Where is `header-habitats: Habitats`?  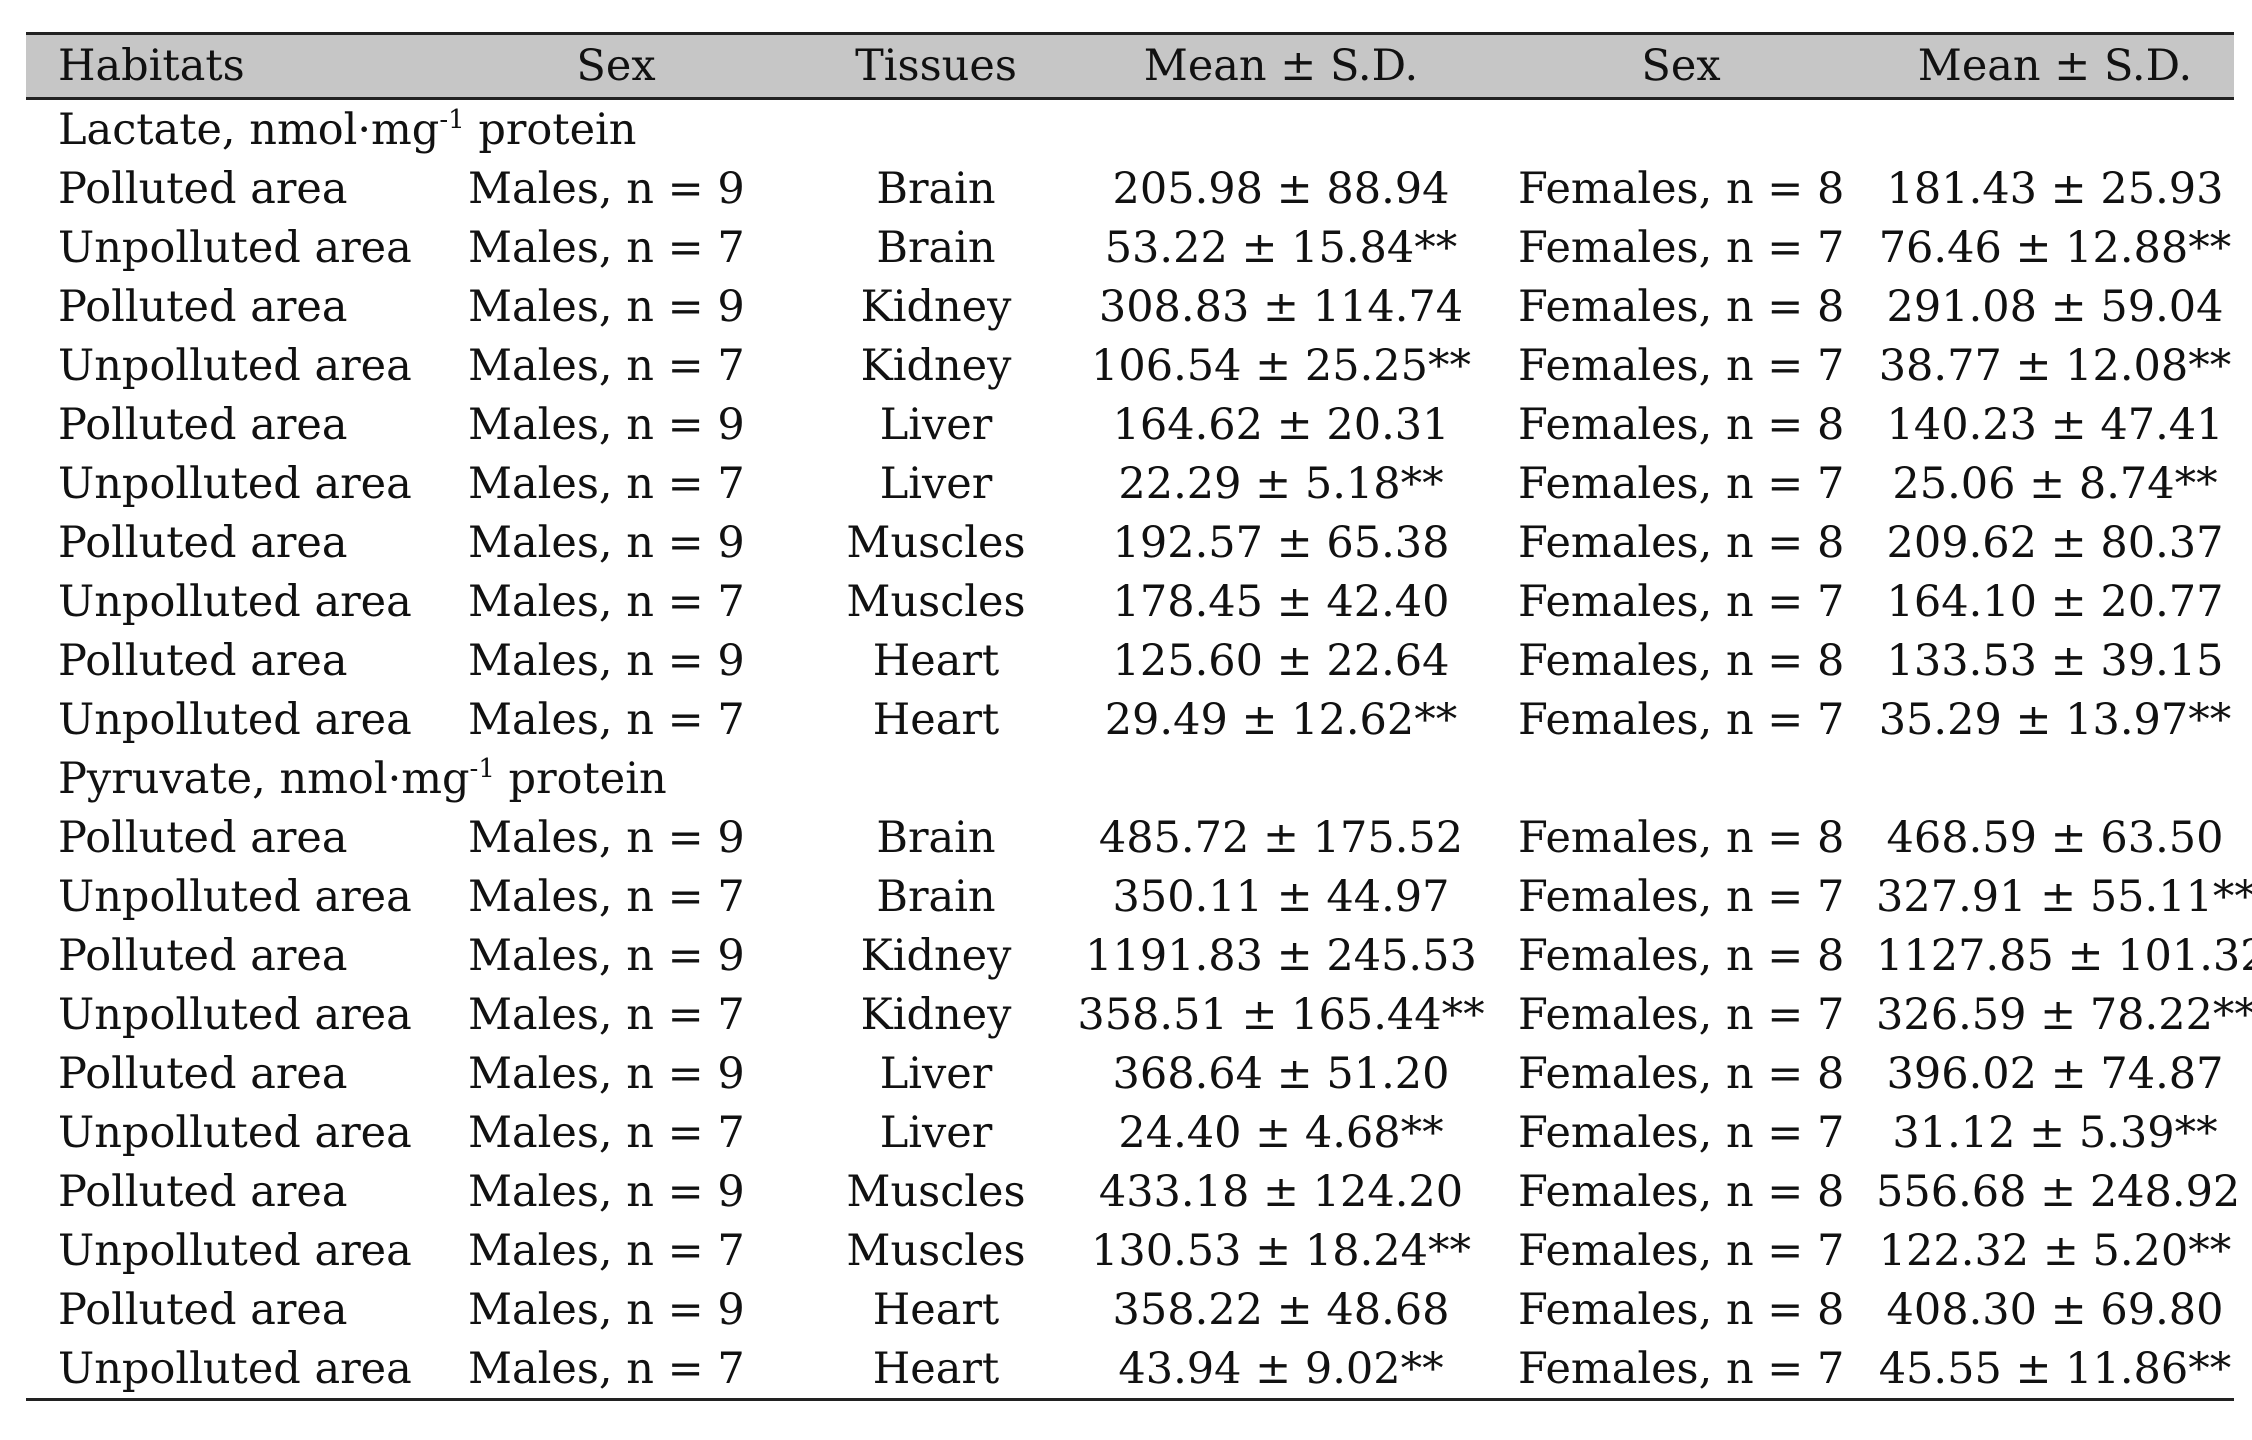
header-habitats: Habitats is located at coordinates (231, 66).